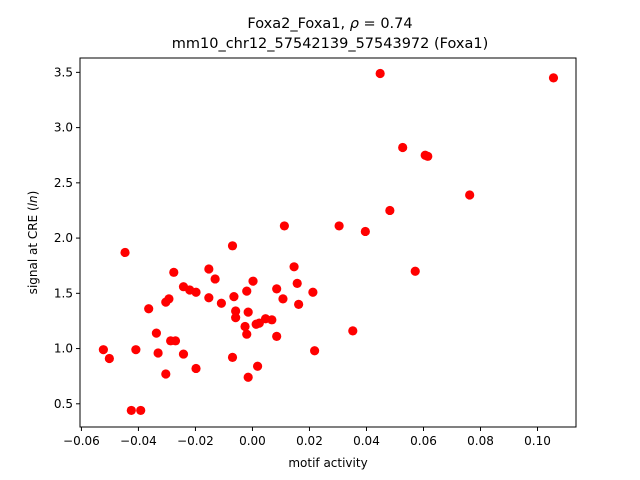 This screenshot has height=480, width=640. I want to click on y-tick-label: 3.0, so click(63, 128).